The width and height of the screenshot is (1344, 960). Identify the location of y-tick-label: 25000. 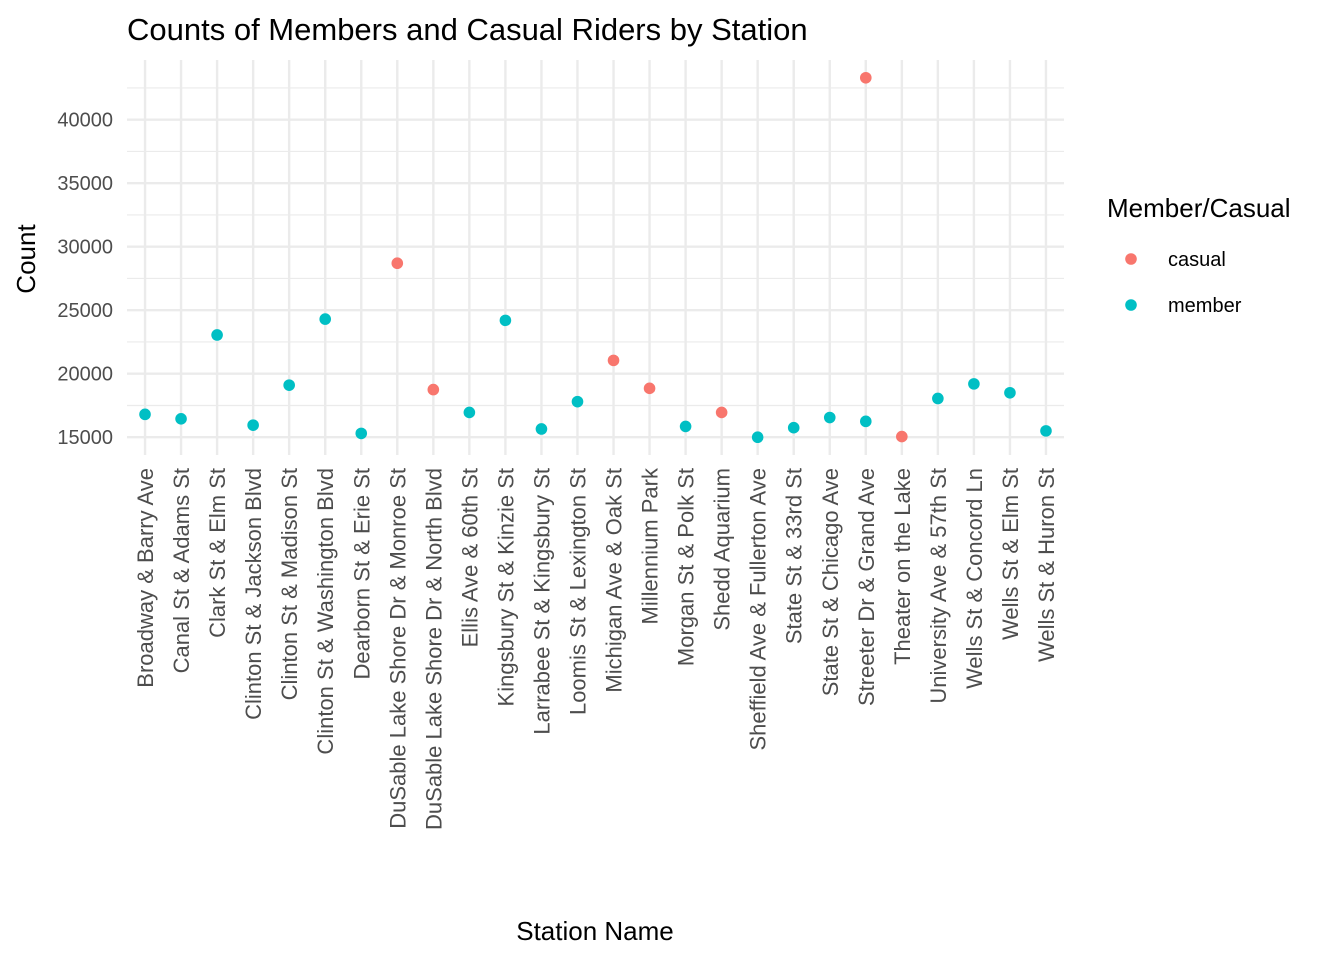
(85, 311).